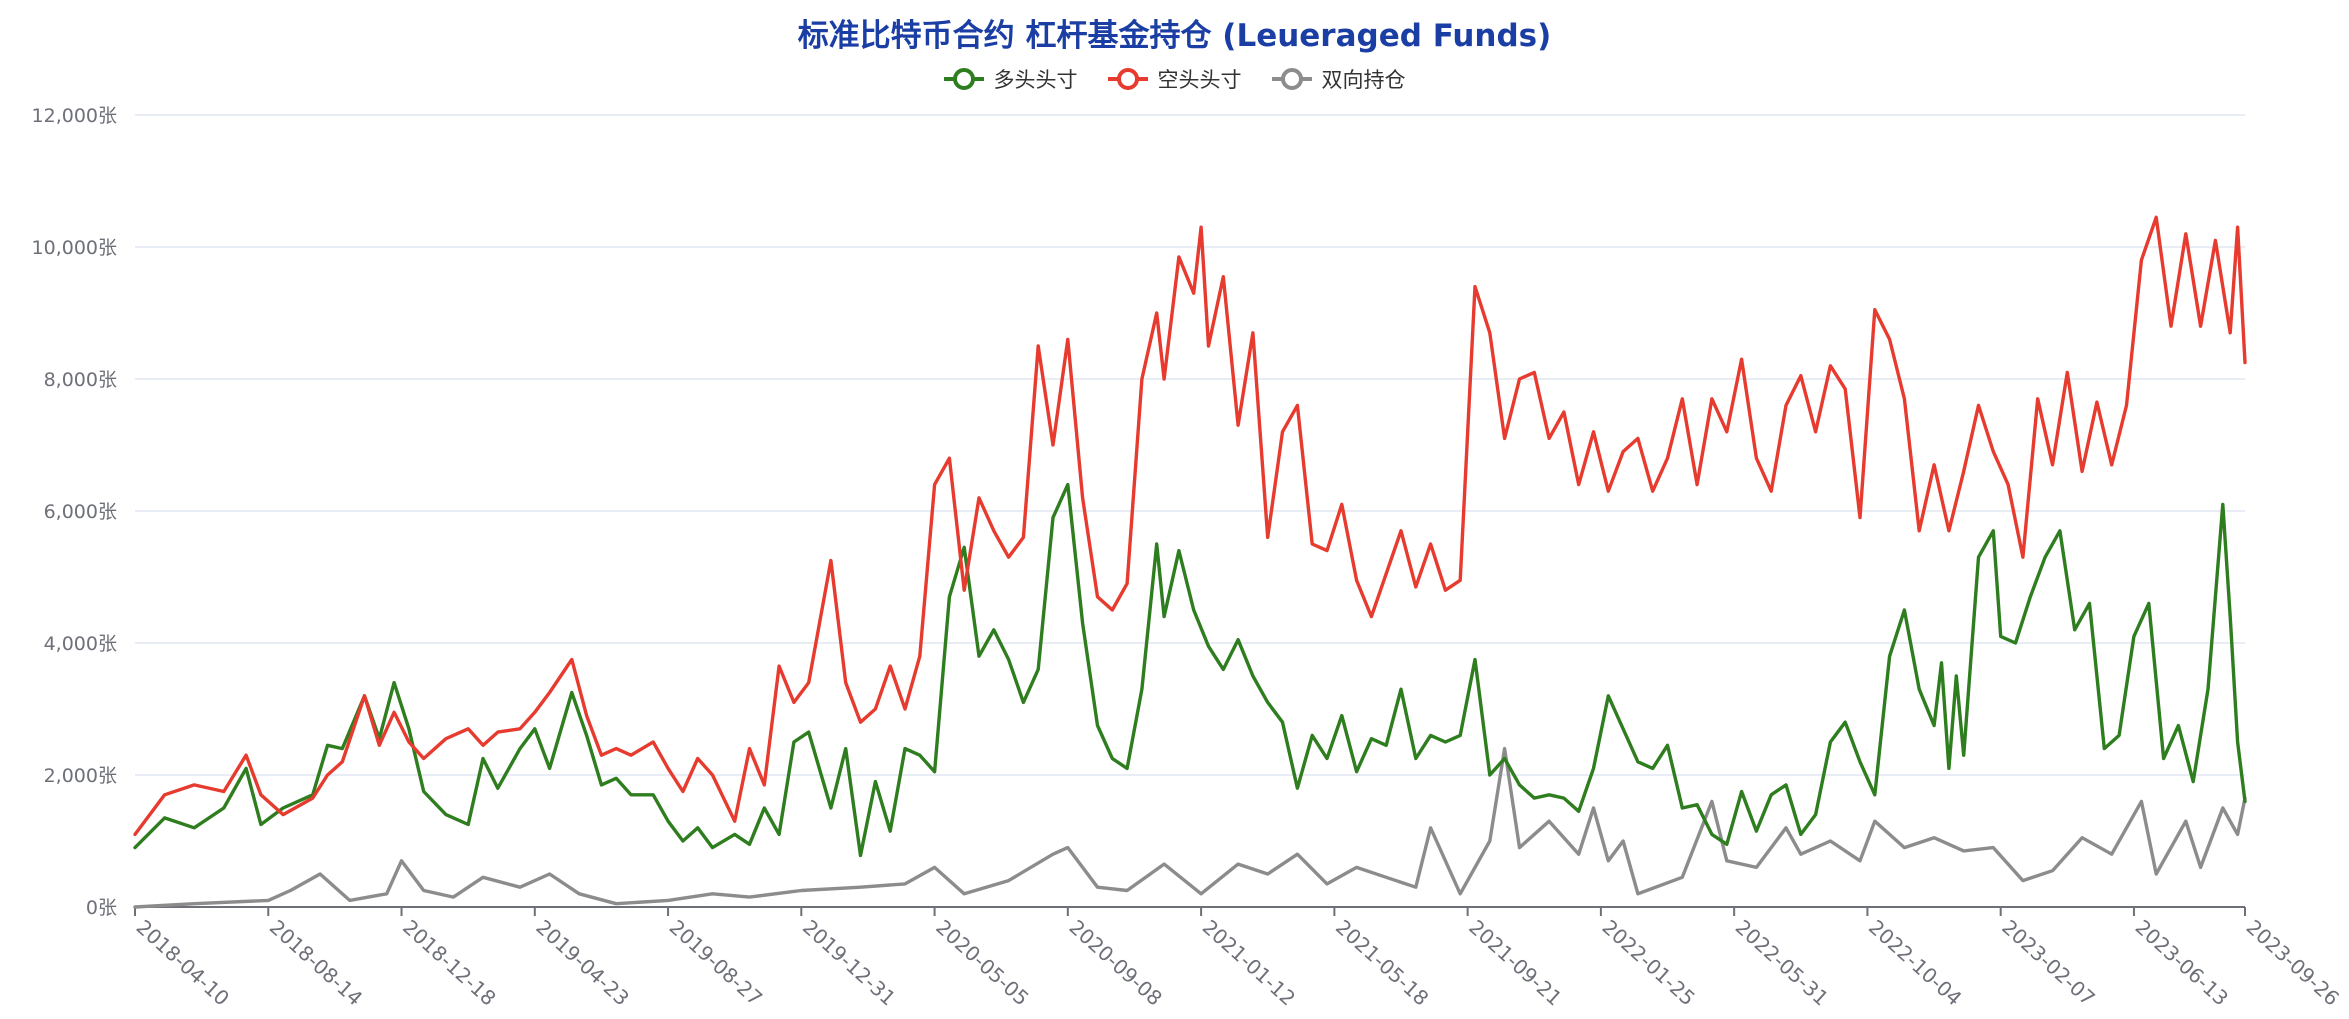 This screenshot has height=1019, width=2349. I want to click on legend-item-spread: 双向持仓, so click(1338, 79).